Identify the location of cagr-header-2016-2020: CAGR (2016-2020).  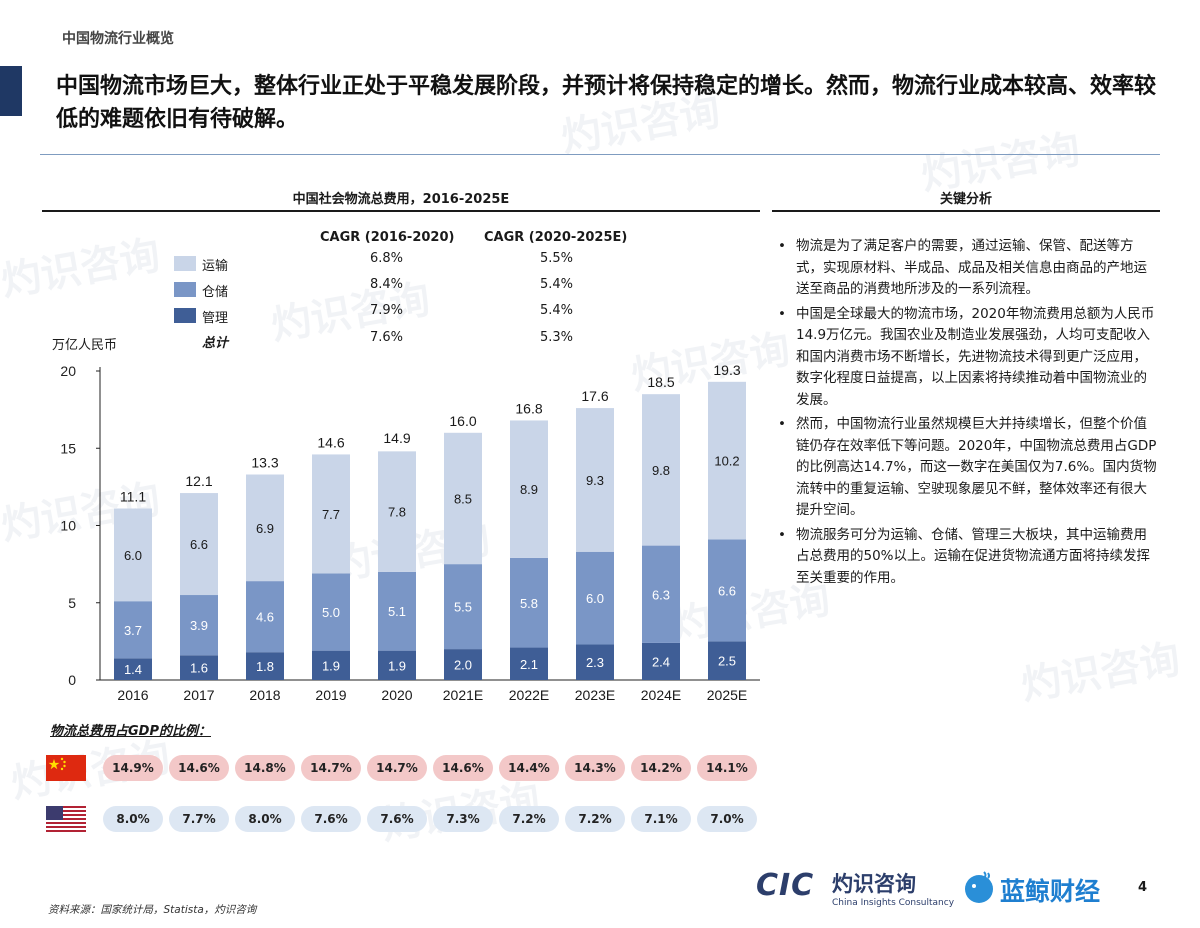
(387, 237).